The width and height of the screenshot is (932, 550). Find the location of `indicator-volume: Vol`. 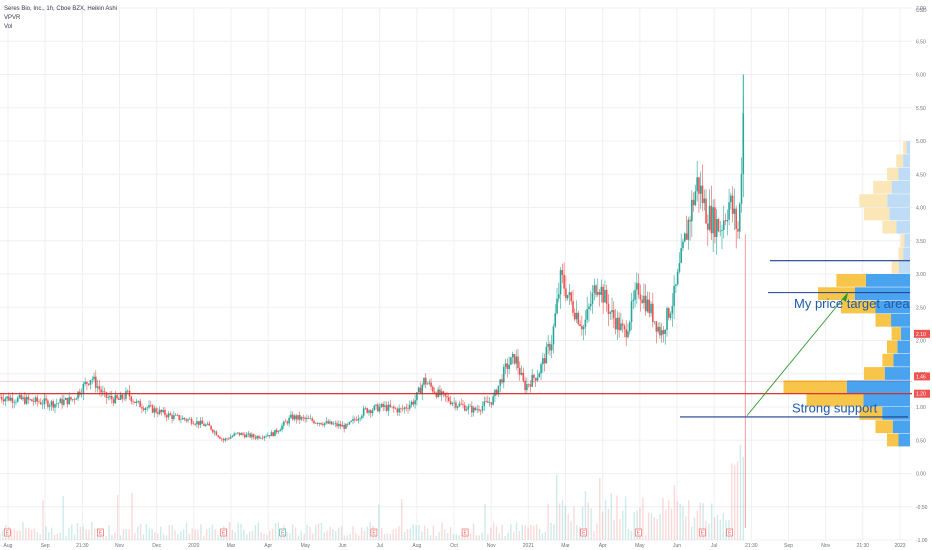

indicator-volume: Vol is located at coordinates (8, 27).